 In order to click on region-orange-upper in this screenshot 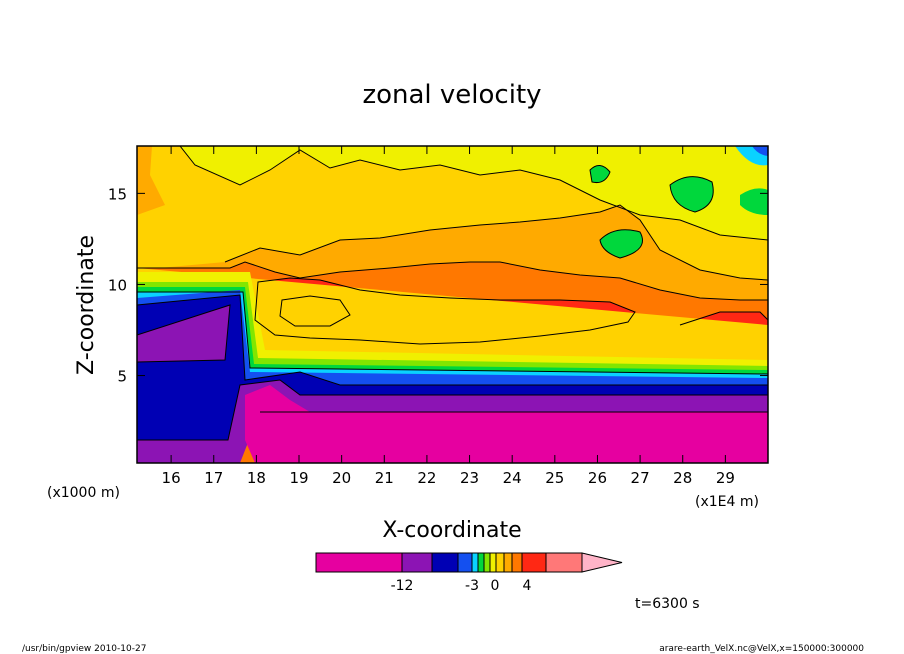, I will do `click(151, 180)`.